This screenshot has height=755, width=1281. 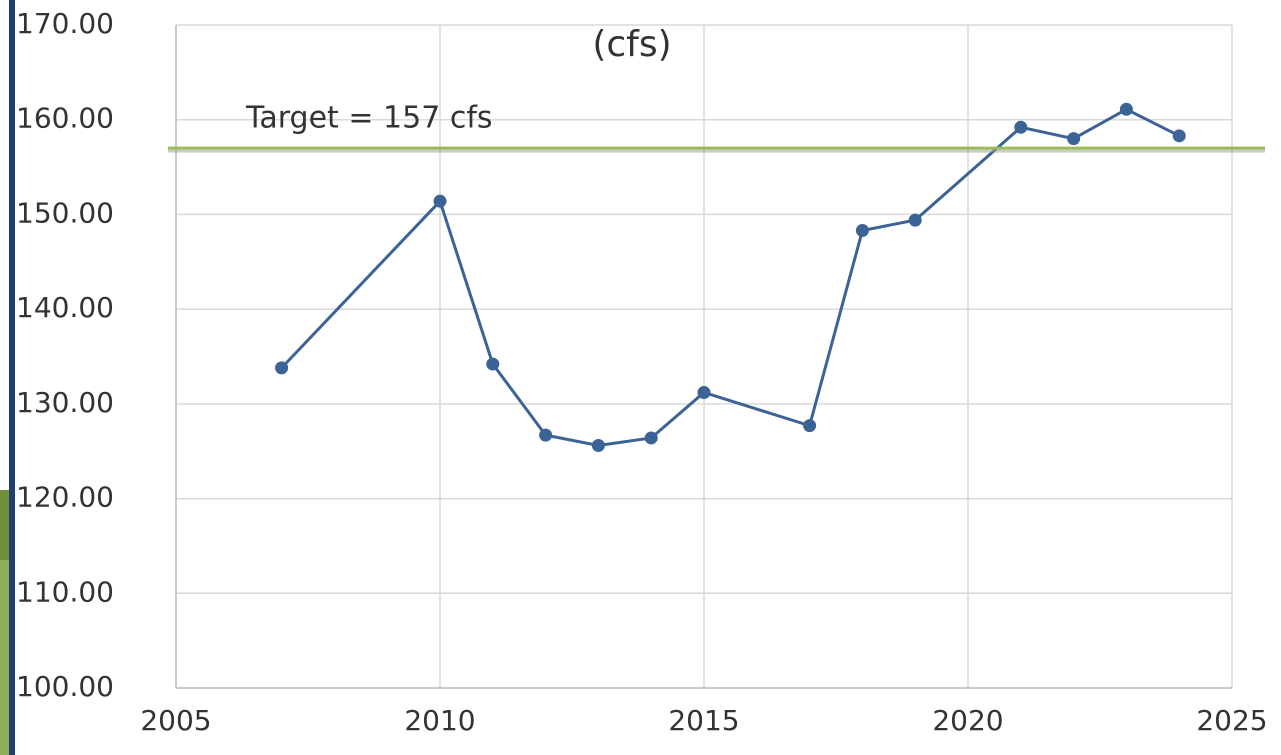 What do you see at coordinates (631, 44) in the screenshot?
I see `chart-title: (cfs)` at bounding box center [631, 44].